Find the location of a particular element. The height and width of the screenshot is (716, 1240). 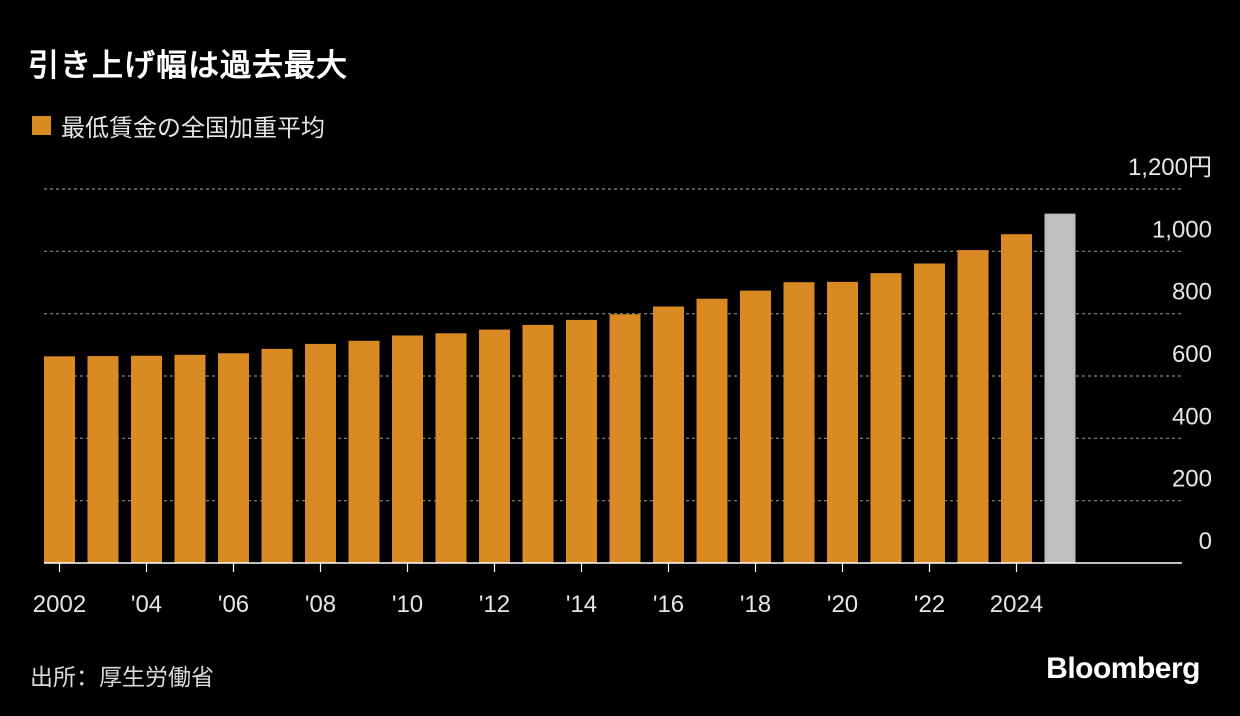

x-tick-label: '10 is located at coordinates (407, 604).